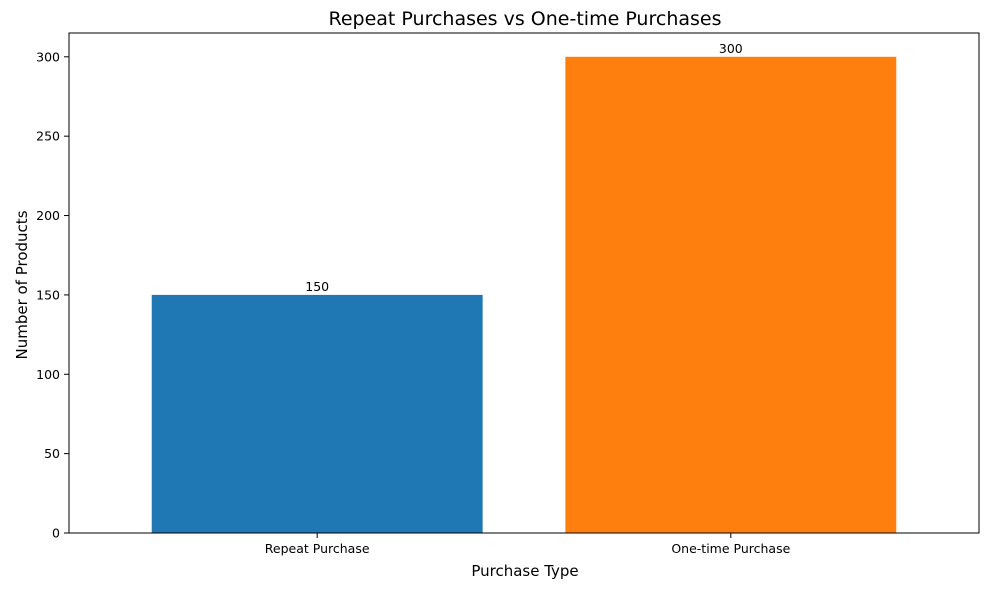  Describe the element at coordinates (317, 548) in the screenshot. I see `x-tick-label-0: Repeat Purchase` at that location.